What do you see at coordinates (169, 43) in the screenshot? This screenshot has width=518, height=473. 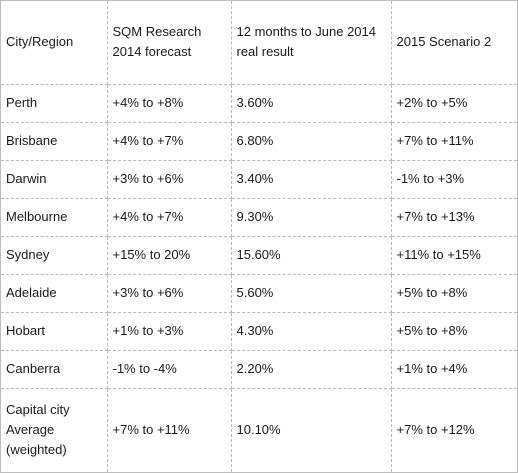 I see `header-sqm-forecast-2014: SQM Research 2014 forecast` at bounding box center [169, 43].